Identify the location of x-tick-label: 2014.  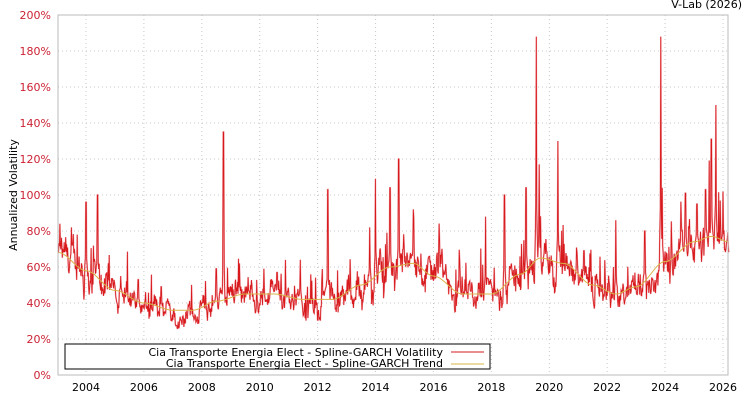
(376, 387).